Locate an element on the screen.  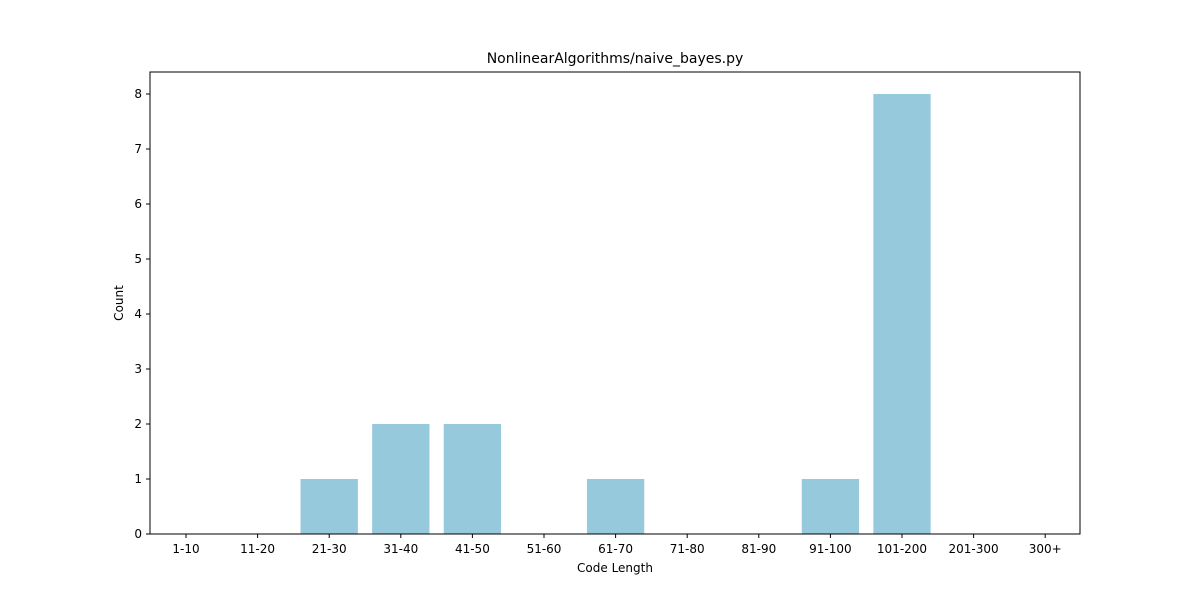
x-tick-label: 51-60 is located at coordinates (544, 549).